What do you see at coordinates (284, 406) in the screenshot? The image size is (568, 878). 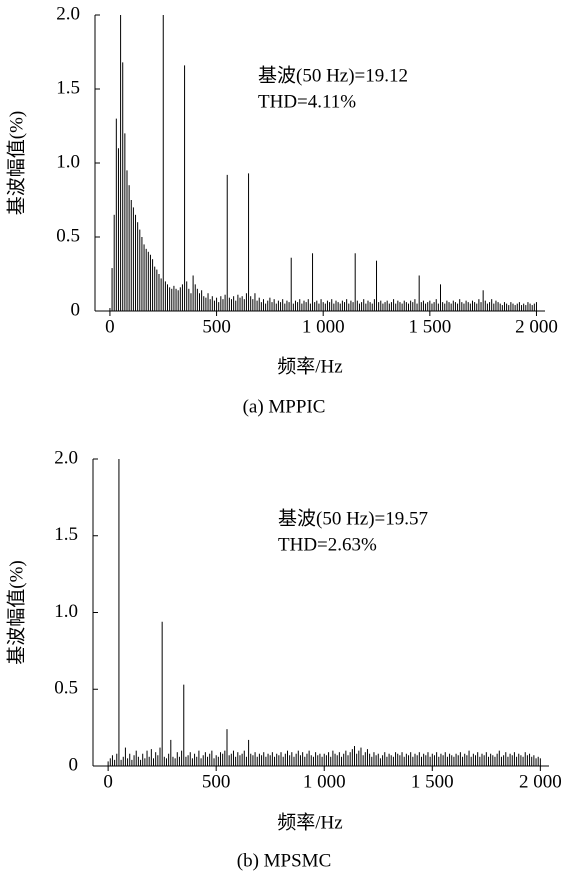 I see `caption: (a) MPPIC` at bounding box center [284, 406].